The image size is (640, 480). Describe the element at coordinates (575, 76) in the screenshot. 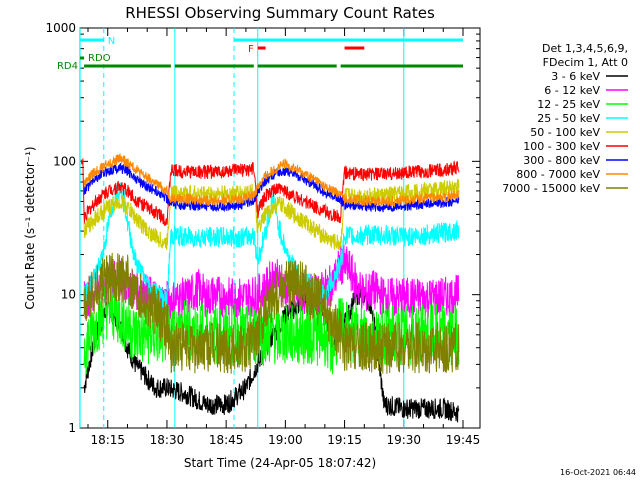

I see `legend-entry-label: 3 - 6 keV` at that location.